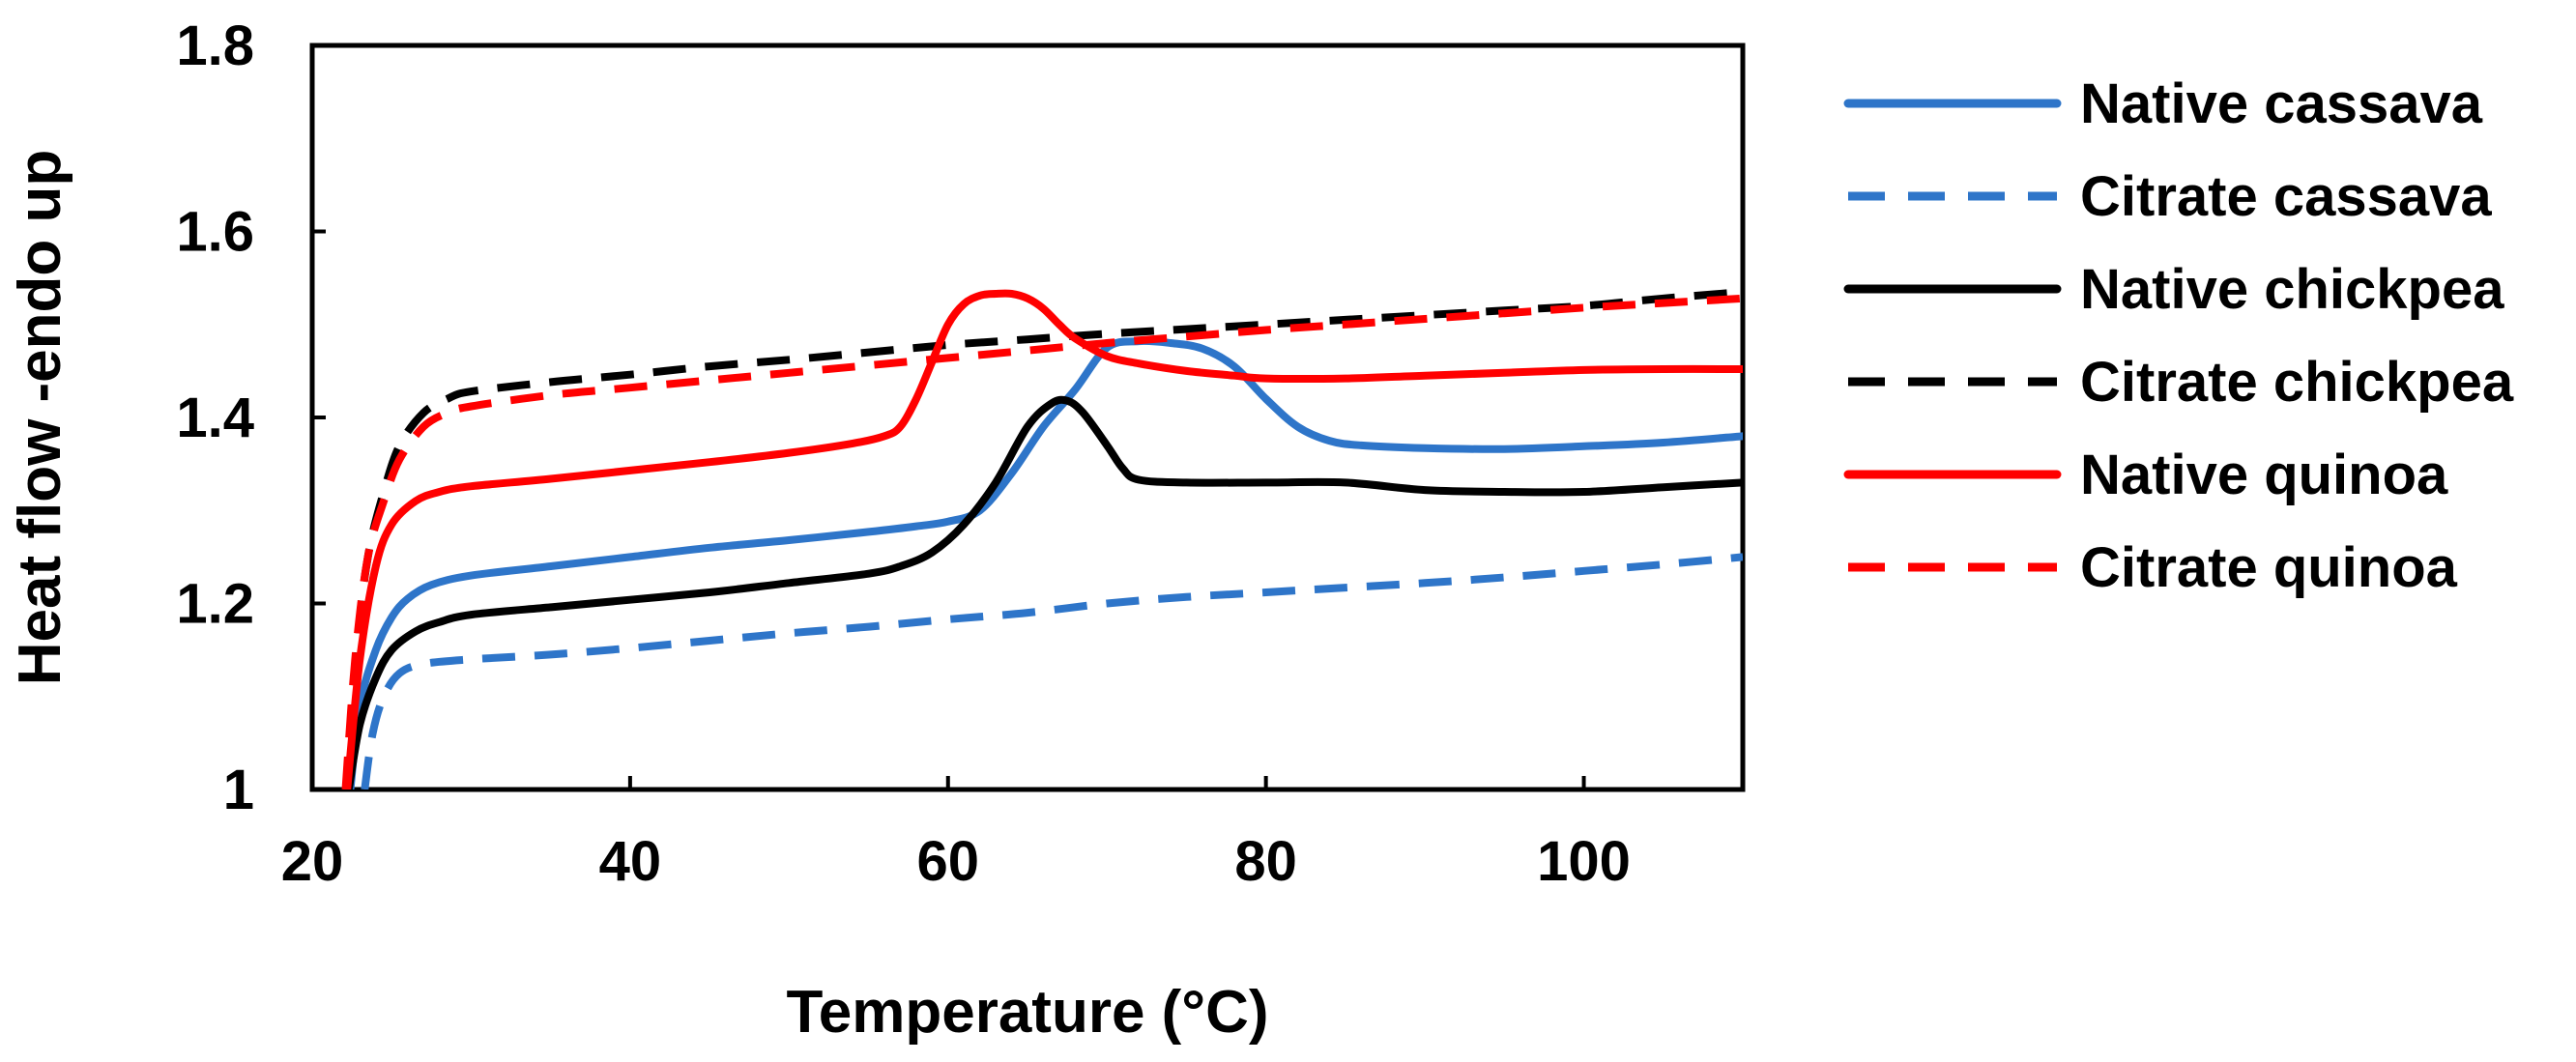  I want to click on y-axis-title: Heat flow -endo up, so click(40, 418).